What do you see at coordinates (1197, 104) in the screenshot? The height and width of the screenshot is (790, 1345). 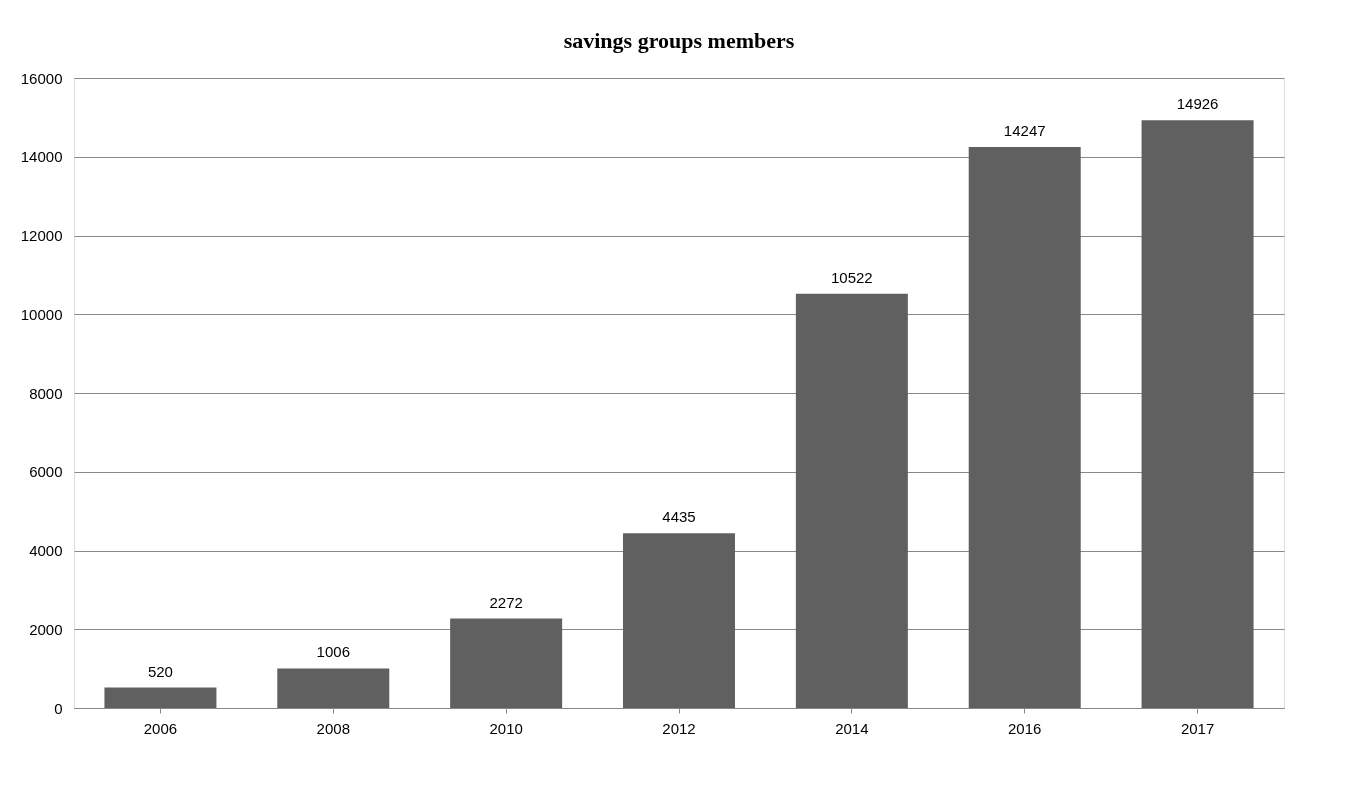 I see `data-label: 14926` at bounding box center [1197, 104].